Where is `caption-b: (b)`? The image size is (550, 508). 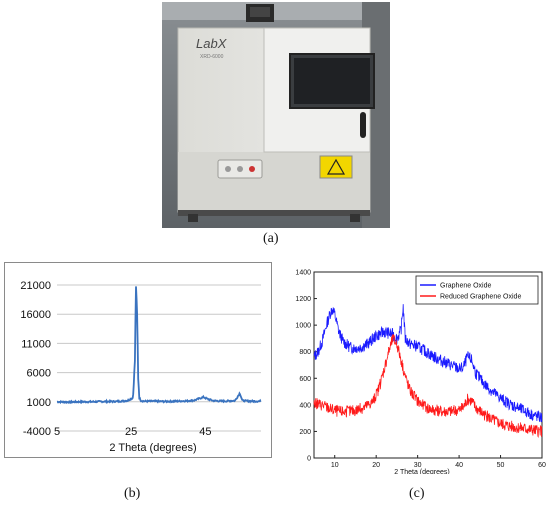 caption-b: (b) is located at coordinates (132, 493).